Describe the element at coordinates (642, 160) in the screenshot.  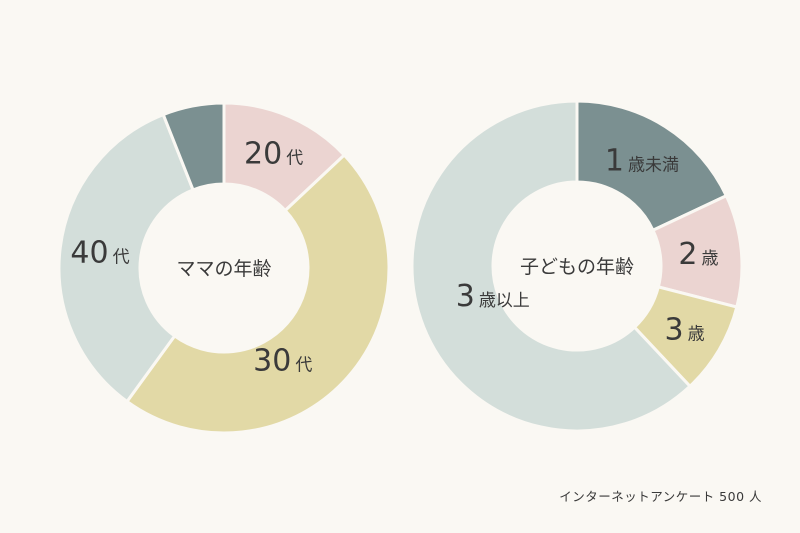
I see `slice-under-1-label: 1 歳未満` at that location.